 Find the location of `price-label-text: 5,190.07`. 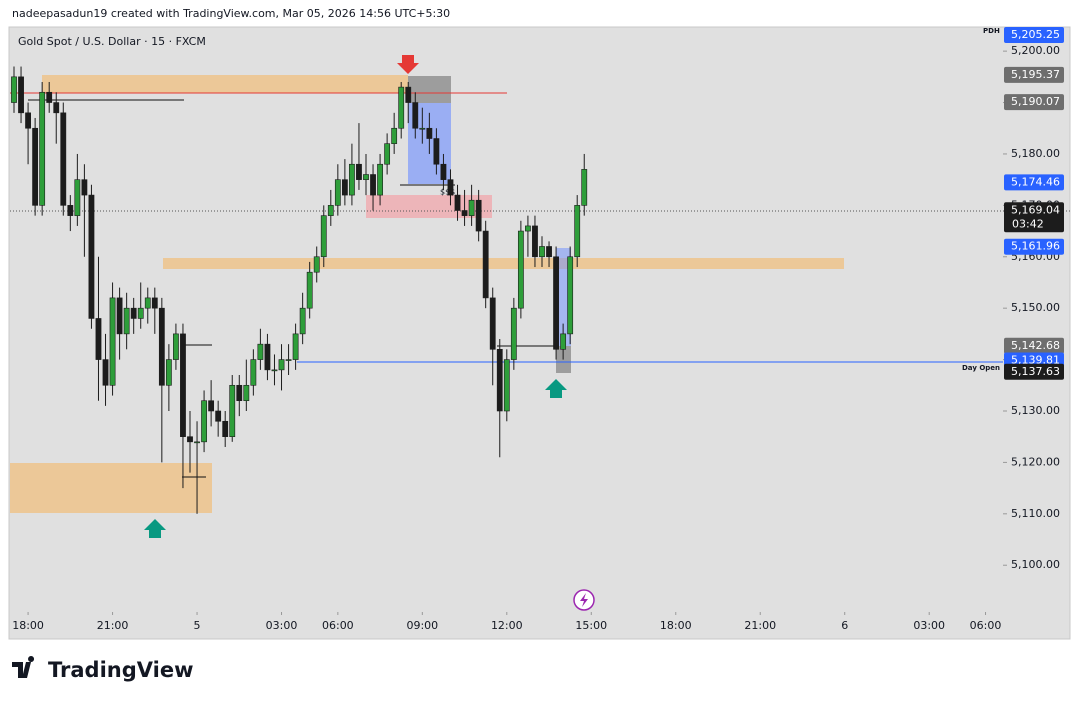

price-label-text: 5,190.07 is located at coordinates (1035, 101).